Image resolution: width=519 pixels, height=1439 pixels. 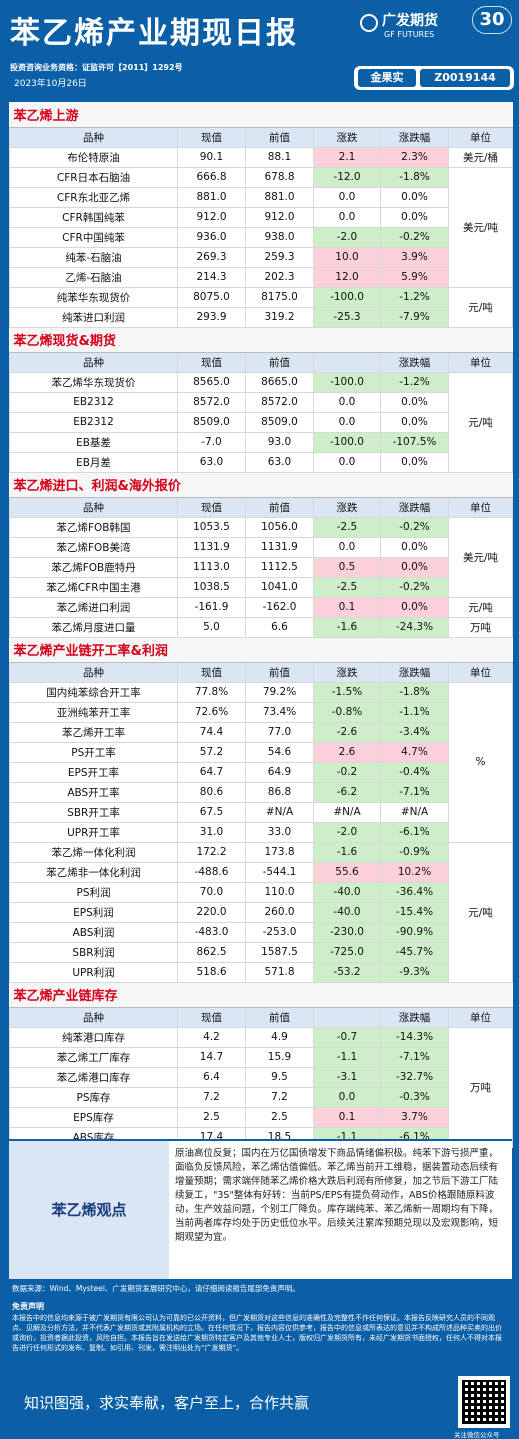 I want to click on cell-name: 苯乙烯CFR中国主港, so click(x=93, y=587).